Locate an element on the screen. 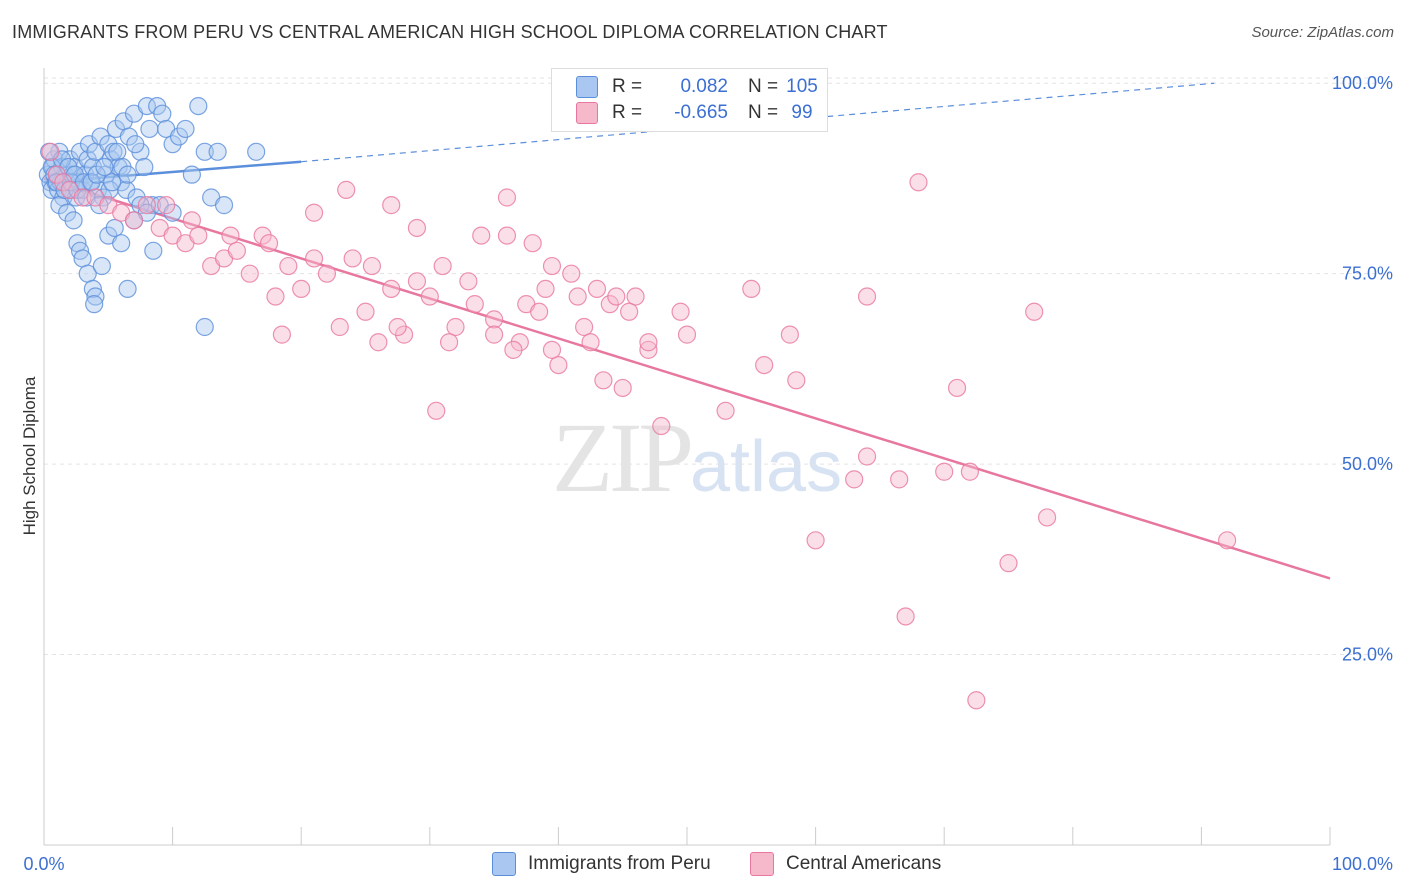  x-tick-label: 0.0% is located at coordinates (43, 864).